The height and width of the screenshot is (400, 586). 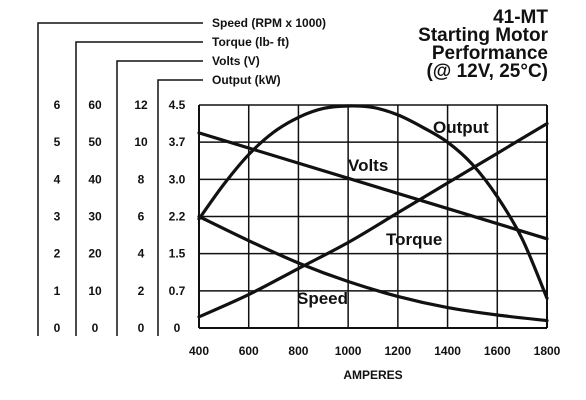 What do you see at coordinates (141, 179) in the screenshot?
I see `y-tick-label: 8` at bounding box center [141, 179].